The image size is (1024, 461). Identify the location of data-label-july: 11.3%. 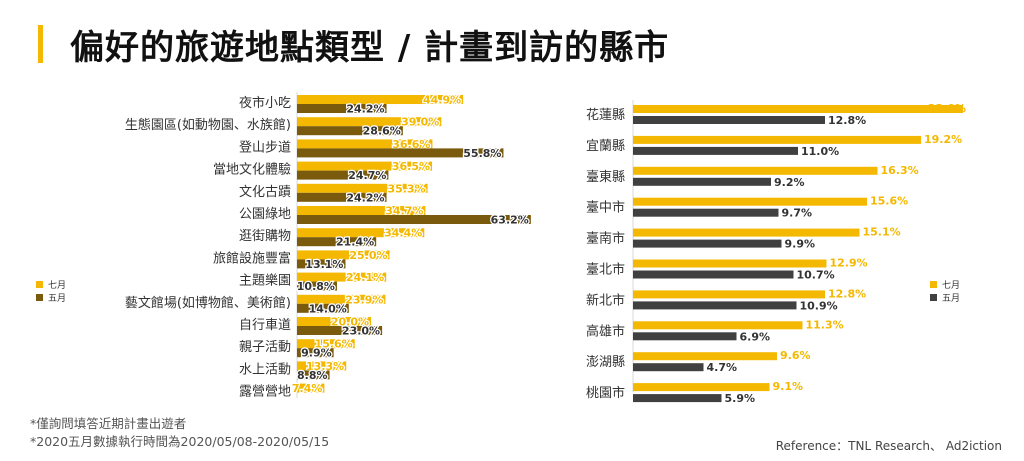
(825, 324).